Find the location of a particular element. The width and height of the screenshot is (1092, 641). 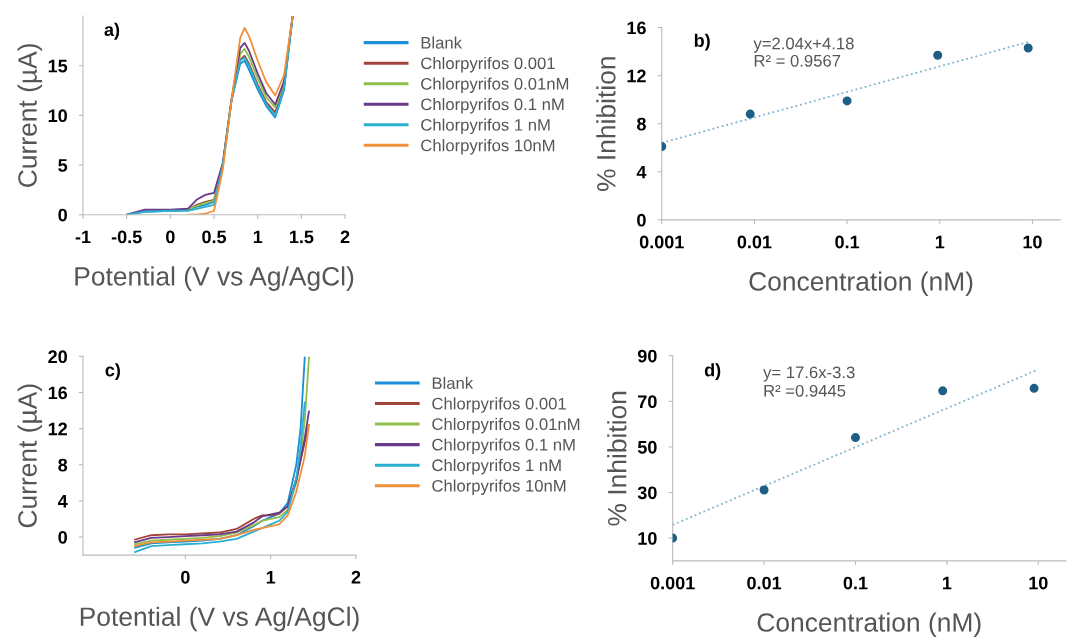

annotation: a) is located at coordinates (112, 31).